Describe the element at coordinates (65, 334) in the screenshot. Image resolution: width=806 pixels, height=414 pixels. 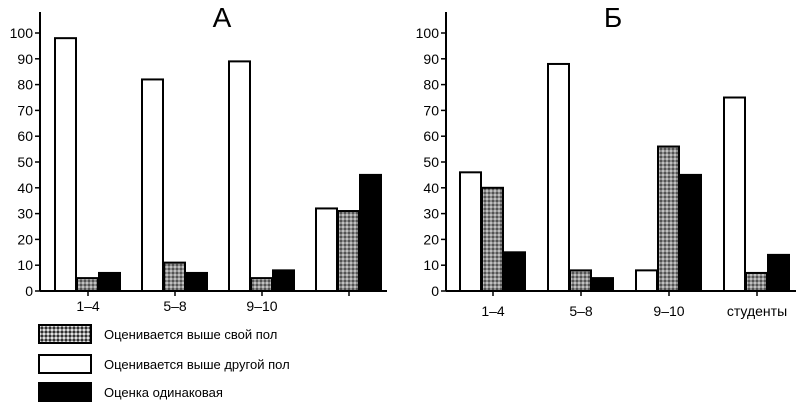
I see `legend-swatch-own-sex` at that location.